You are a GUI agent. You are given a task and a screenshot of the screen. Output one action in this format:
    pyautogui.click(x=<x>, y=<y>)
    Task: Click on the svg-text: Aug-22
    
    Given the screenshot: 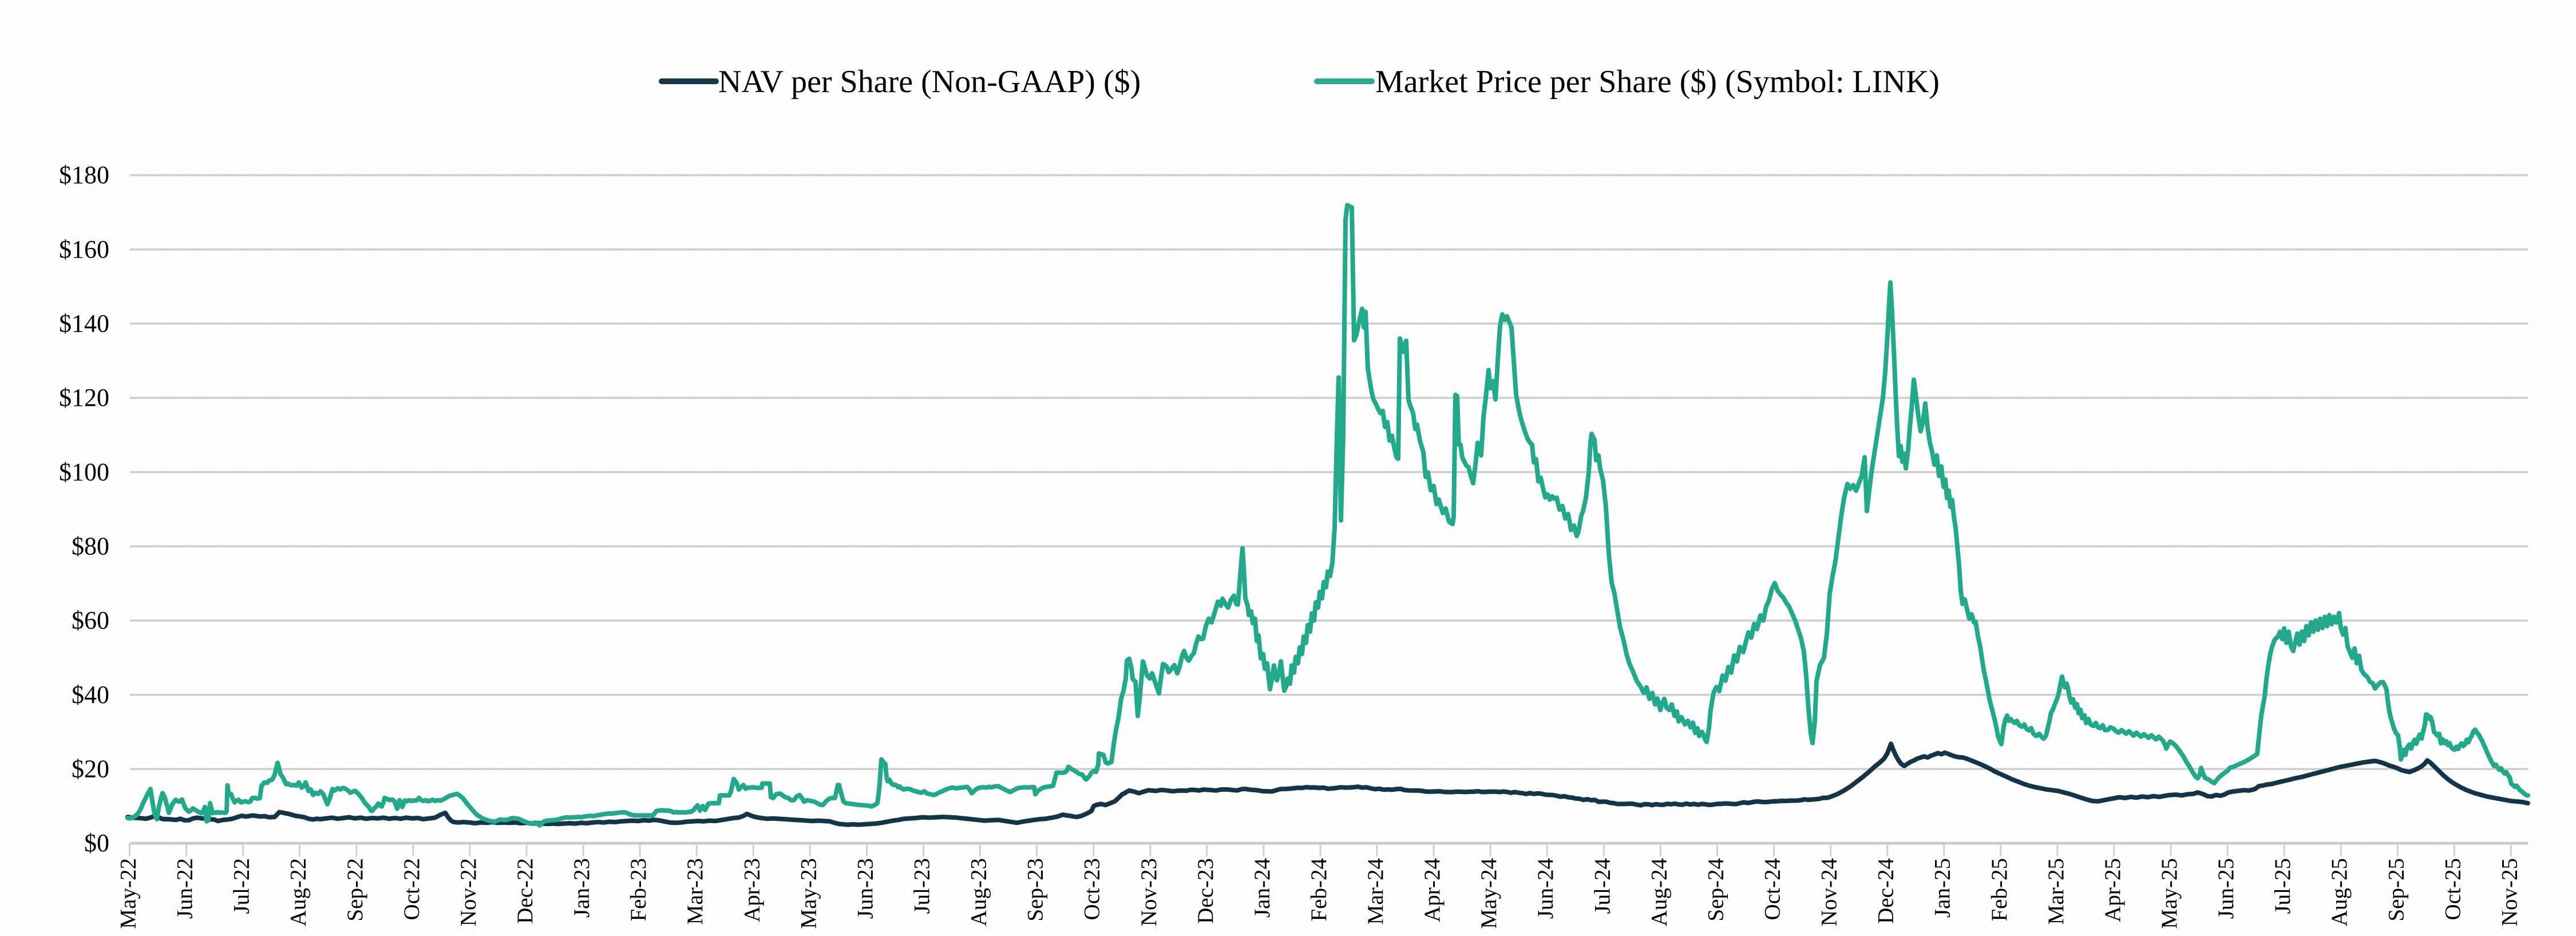 What is the action you would take?
    pyautogui.click(x=298, y=892)
    